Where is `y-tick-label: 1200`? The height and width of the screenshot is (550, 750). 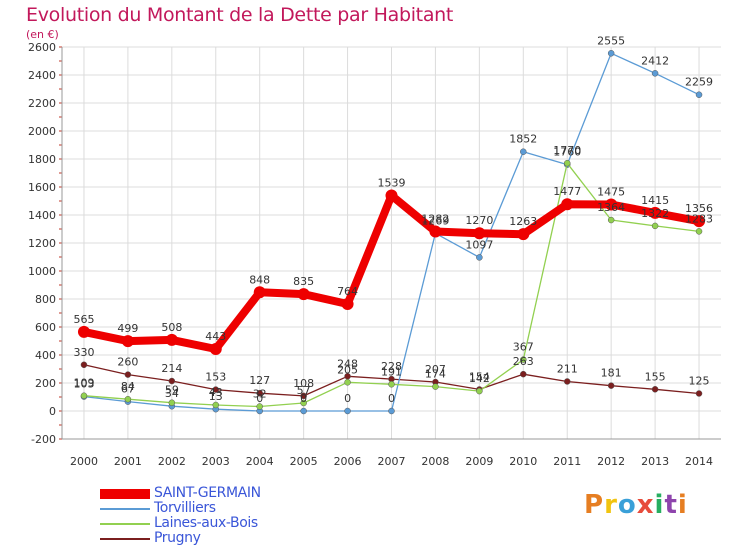
y-tick-label: 1200 is located at coordinates (42, 243).